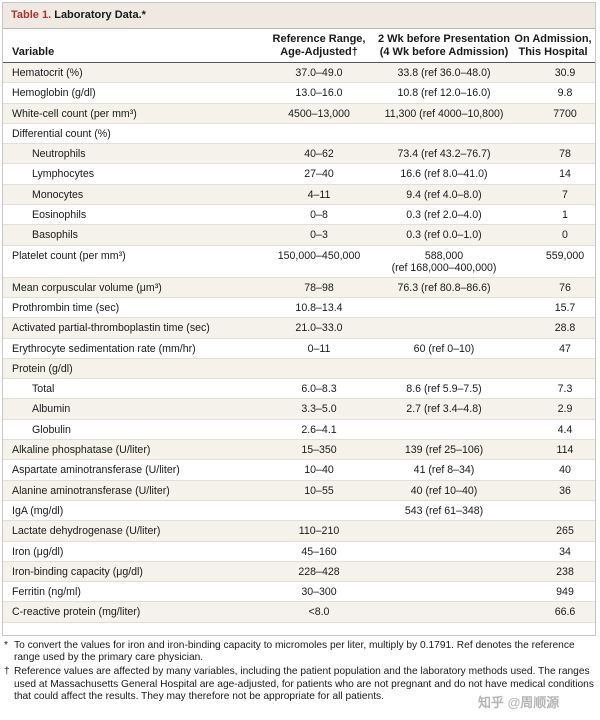 This screenshot has width=600, height=720. I want to click on cell-admission: 559,000, so click(565, 255).